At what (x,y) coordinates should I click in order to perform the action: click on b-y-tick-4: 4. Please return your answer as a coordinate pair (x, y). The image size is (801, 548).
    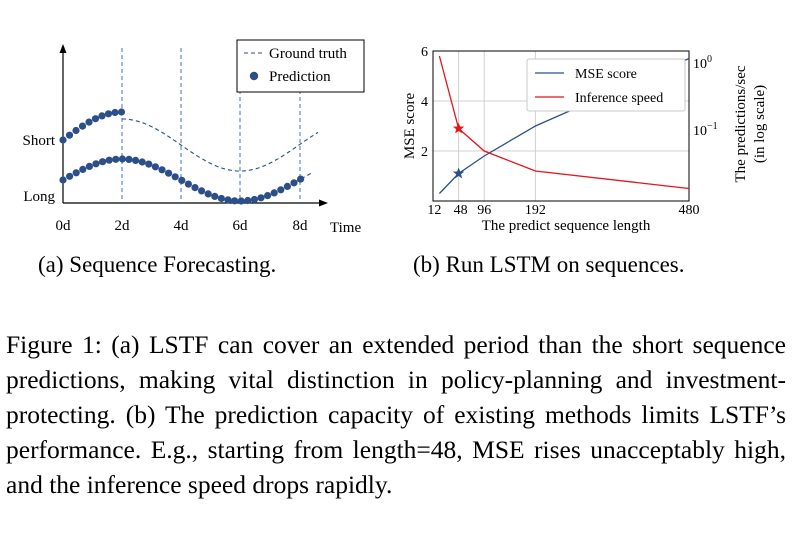
    Looking at the image, I should click on (424, 102).